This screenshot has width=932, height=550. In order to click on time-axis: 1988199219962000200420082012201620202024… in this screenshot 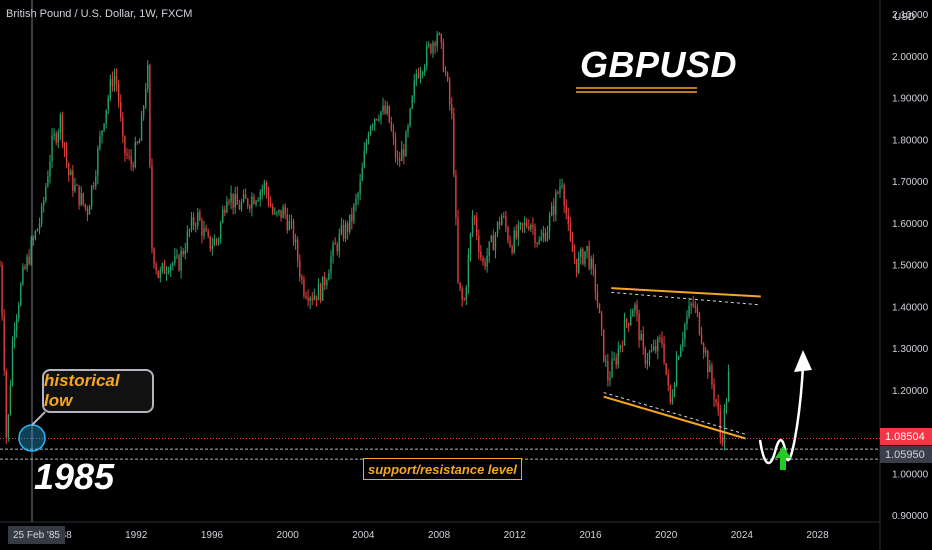, I will do `click(439, 535)`.